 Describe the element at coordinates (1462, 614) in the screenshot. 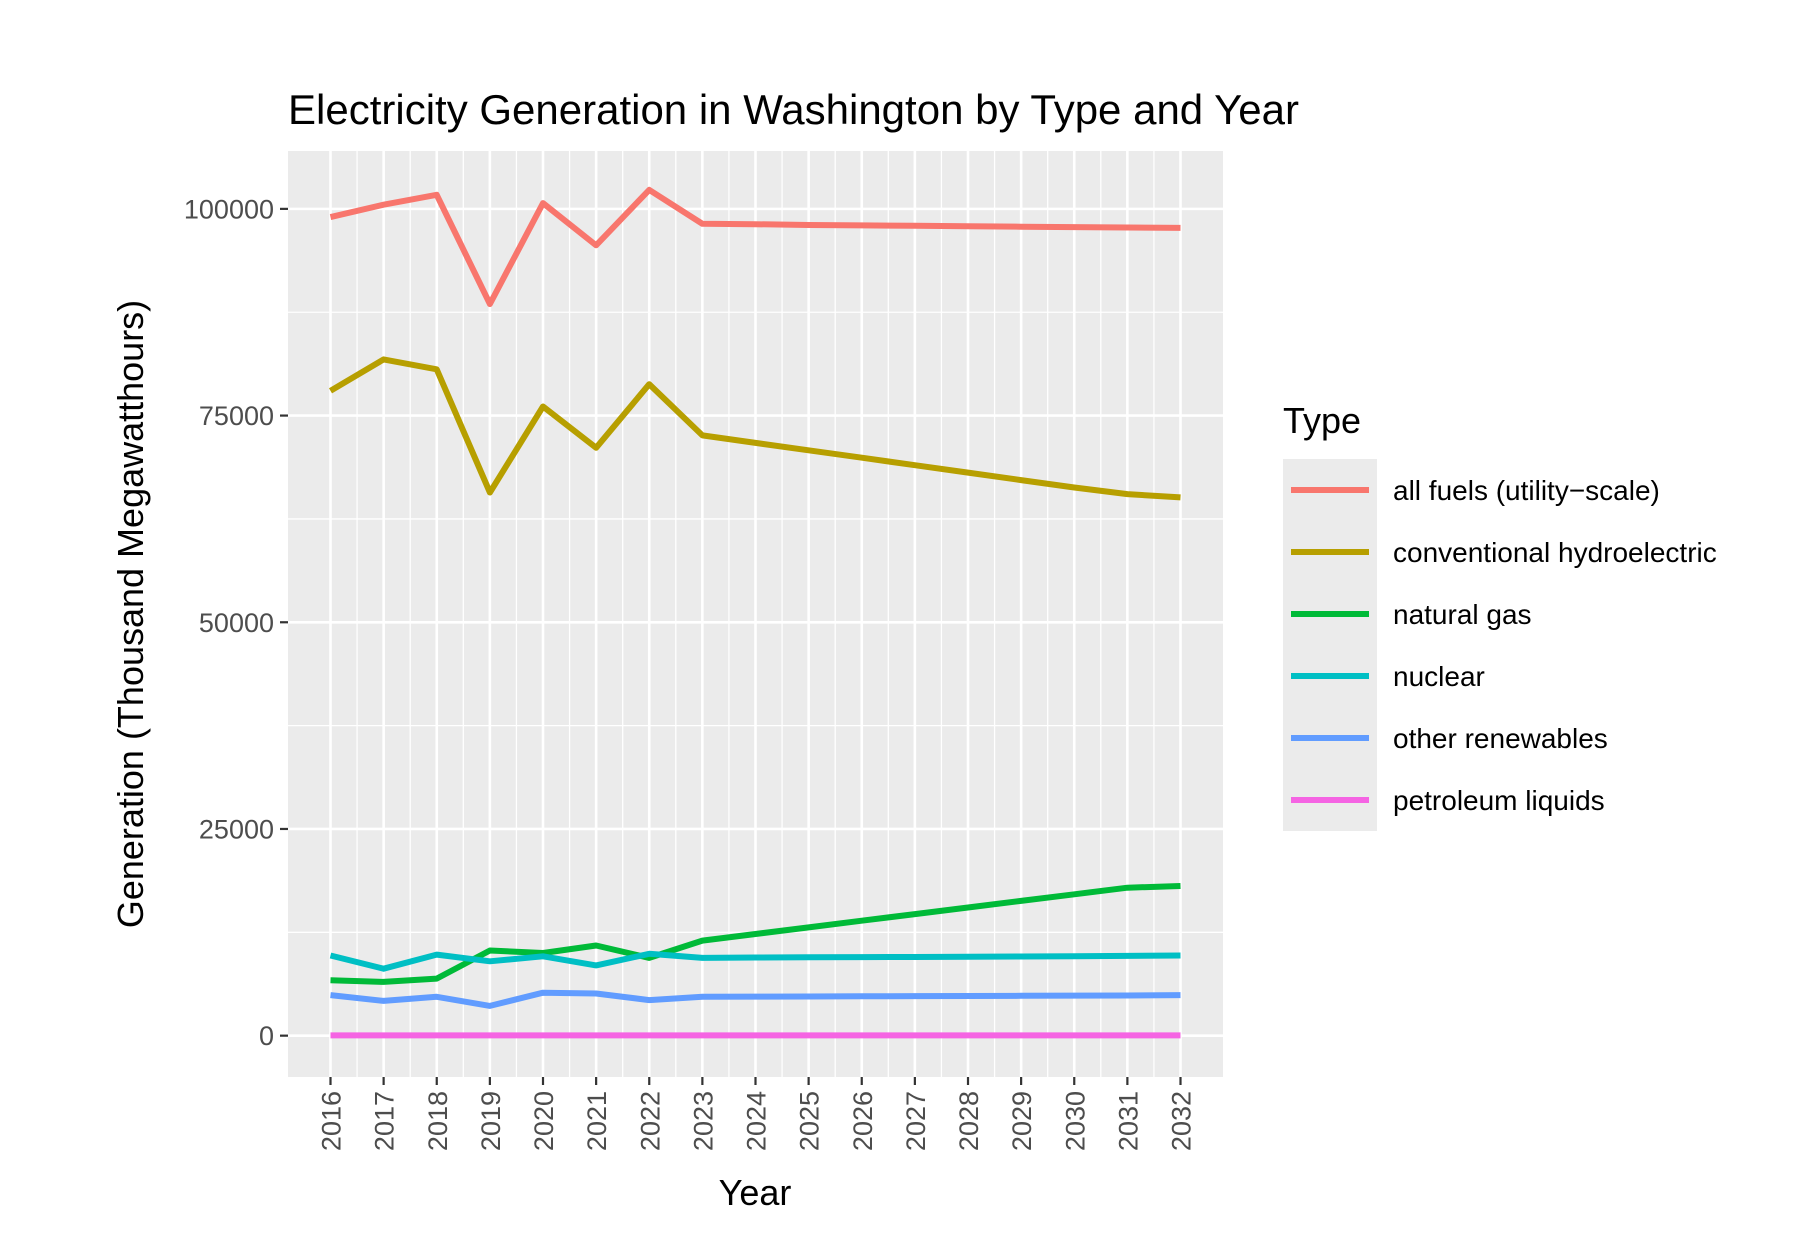

I see `legend-label-natural-gas: natural gas` at that location.